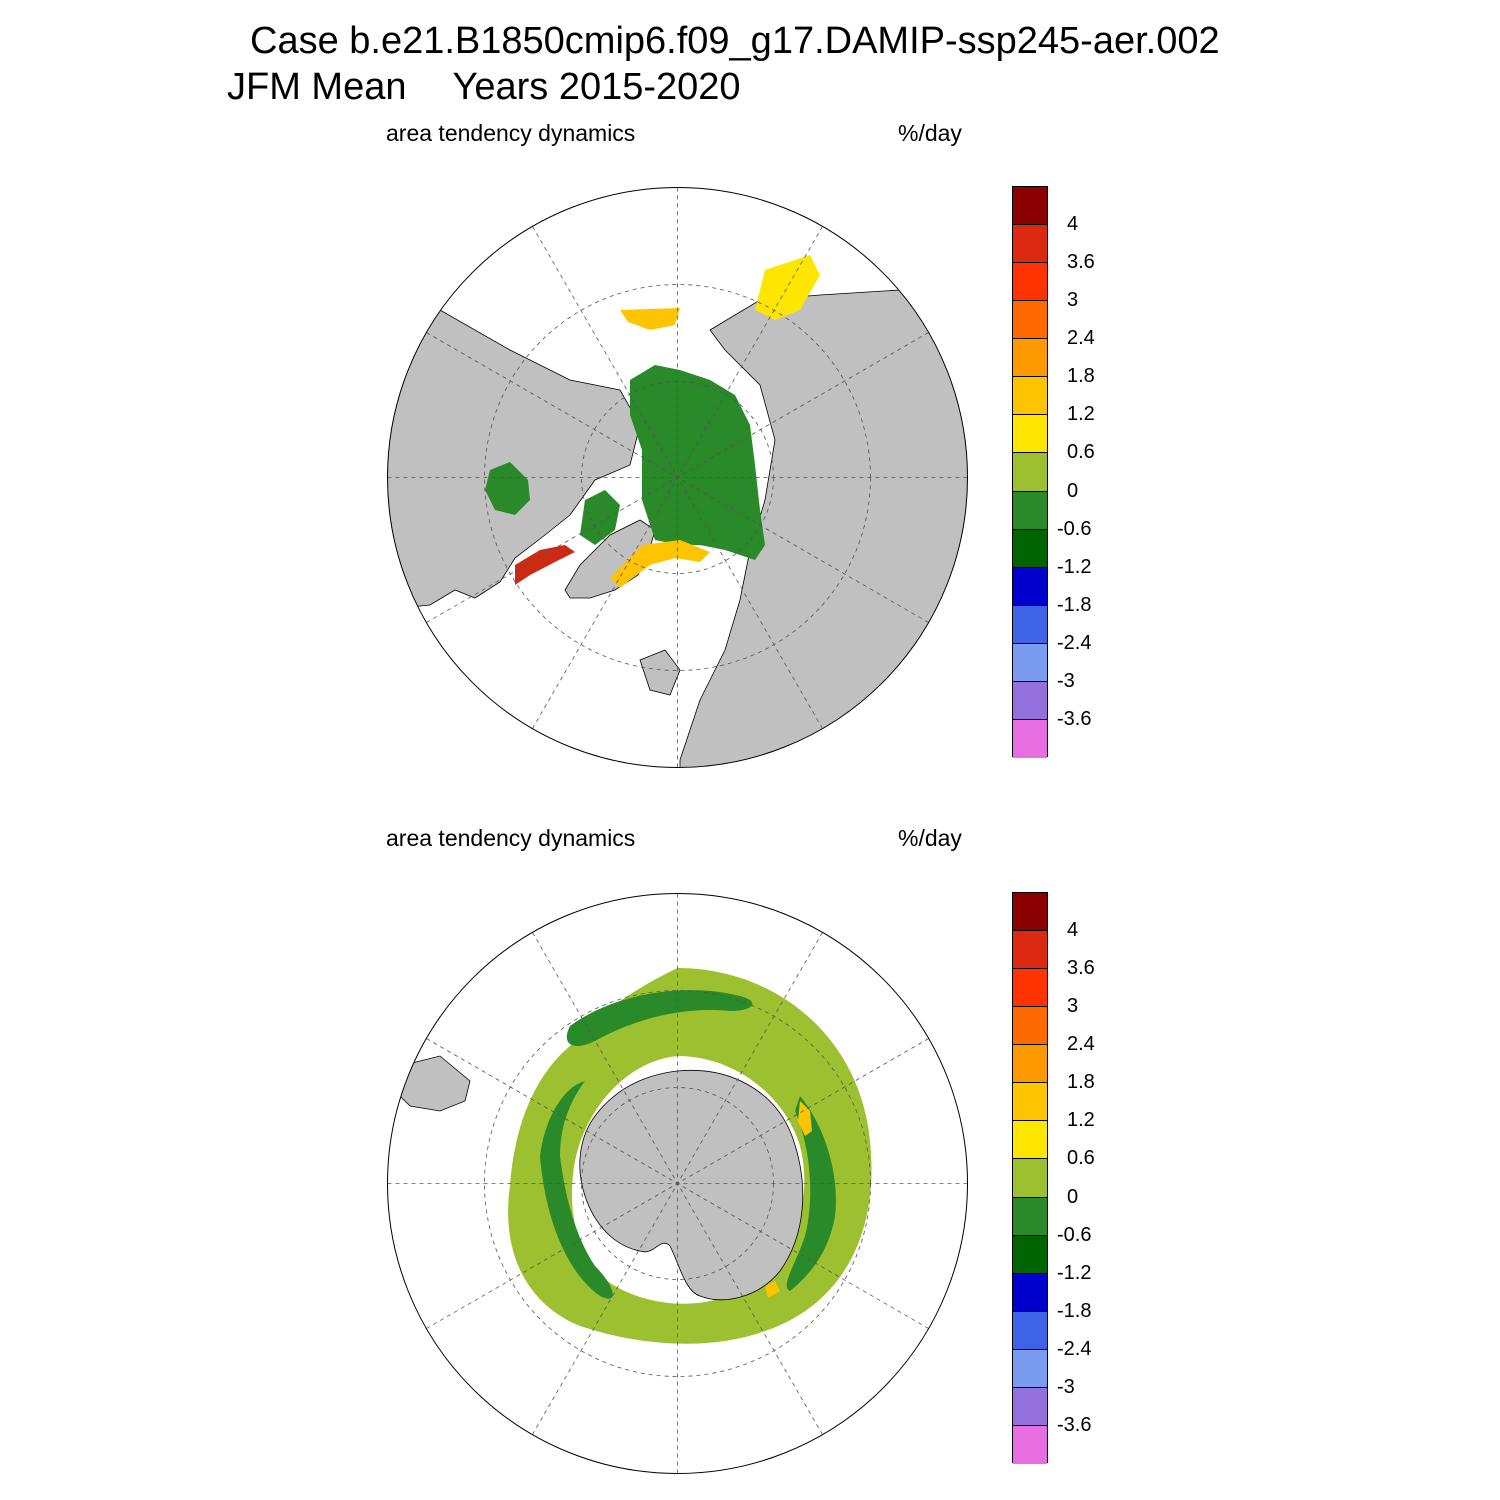  What do you see at coordinates (930, 838) in the screenshot?
I see `panel-south-unit: %/day` at bounding box center [930, 838].